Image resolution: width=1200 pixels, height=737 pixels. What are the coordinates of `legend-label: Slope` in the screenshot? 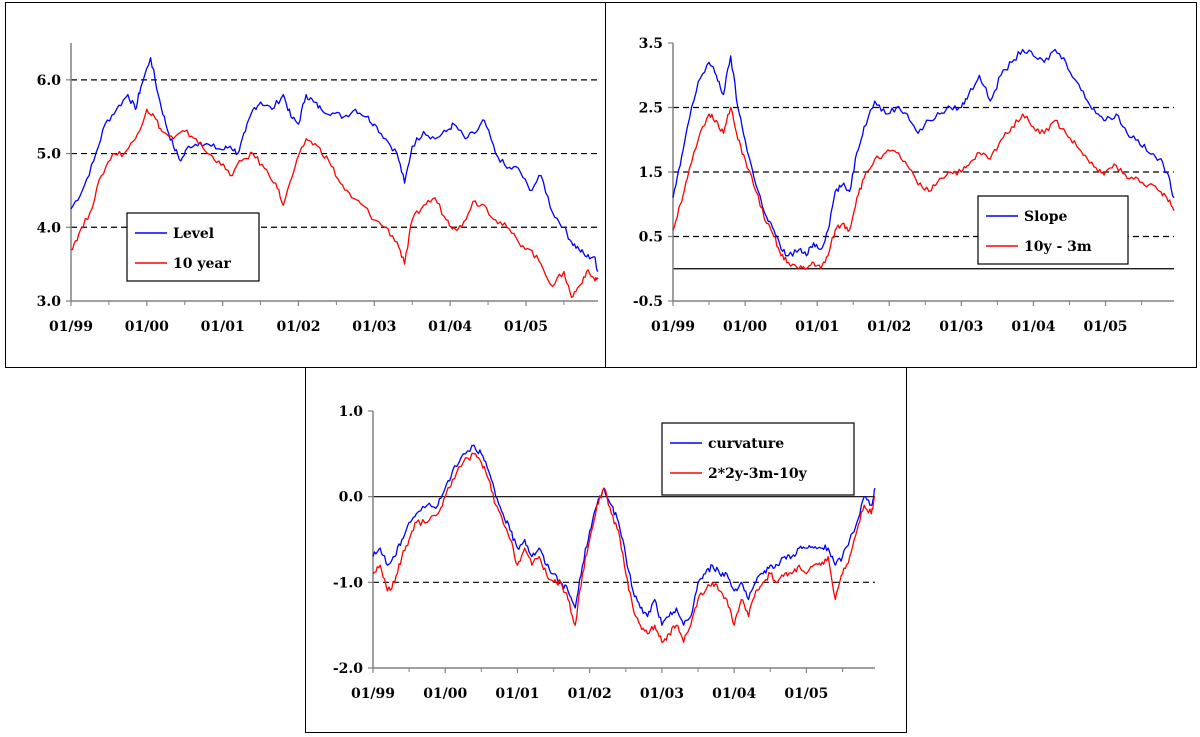 It's located at (1046, 217).